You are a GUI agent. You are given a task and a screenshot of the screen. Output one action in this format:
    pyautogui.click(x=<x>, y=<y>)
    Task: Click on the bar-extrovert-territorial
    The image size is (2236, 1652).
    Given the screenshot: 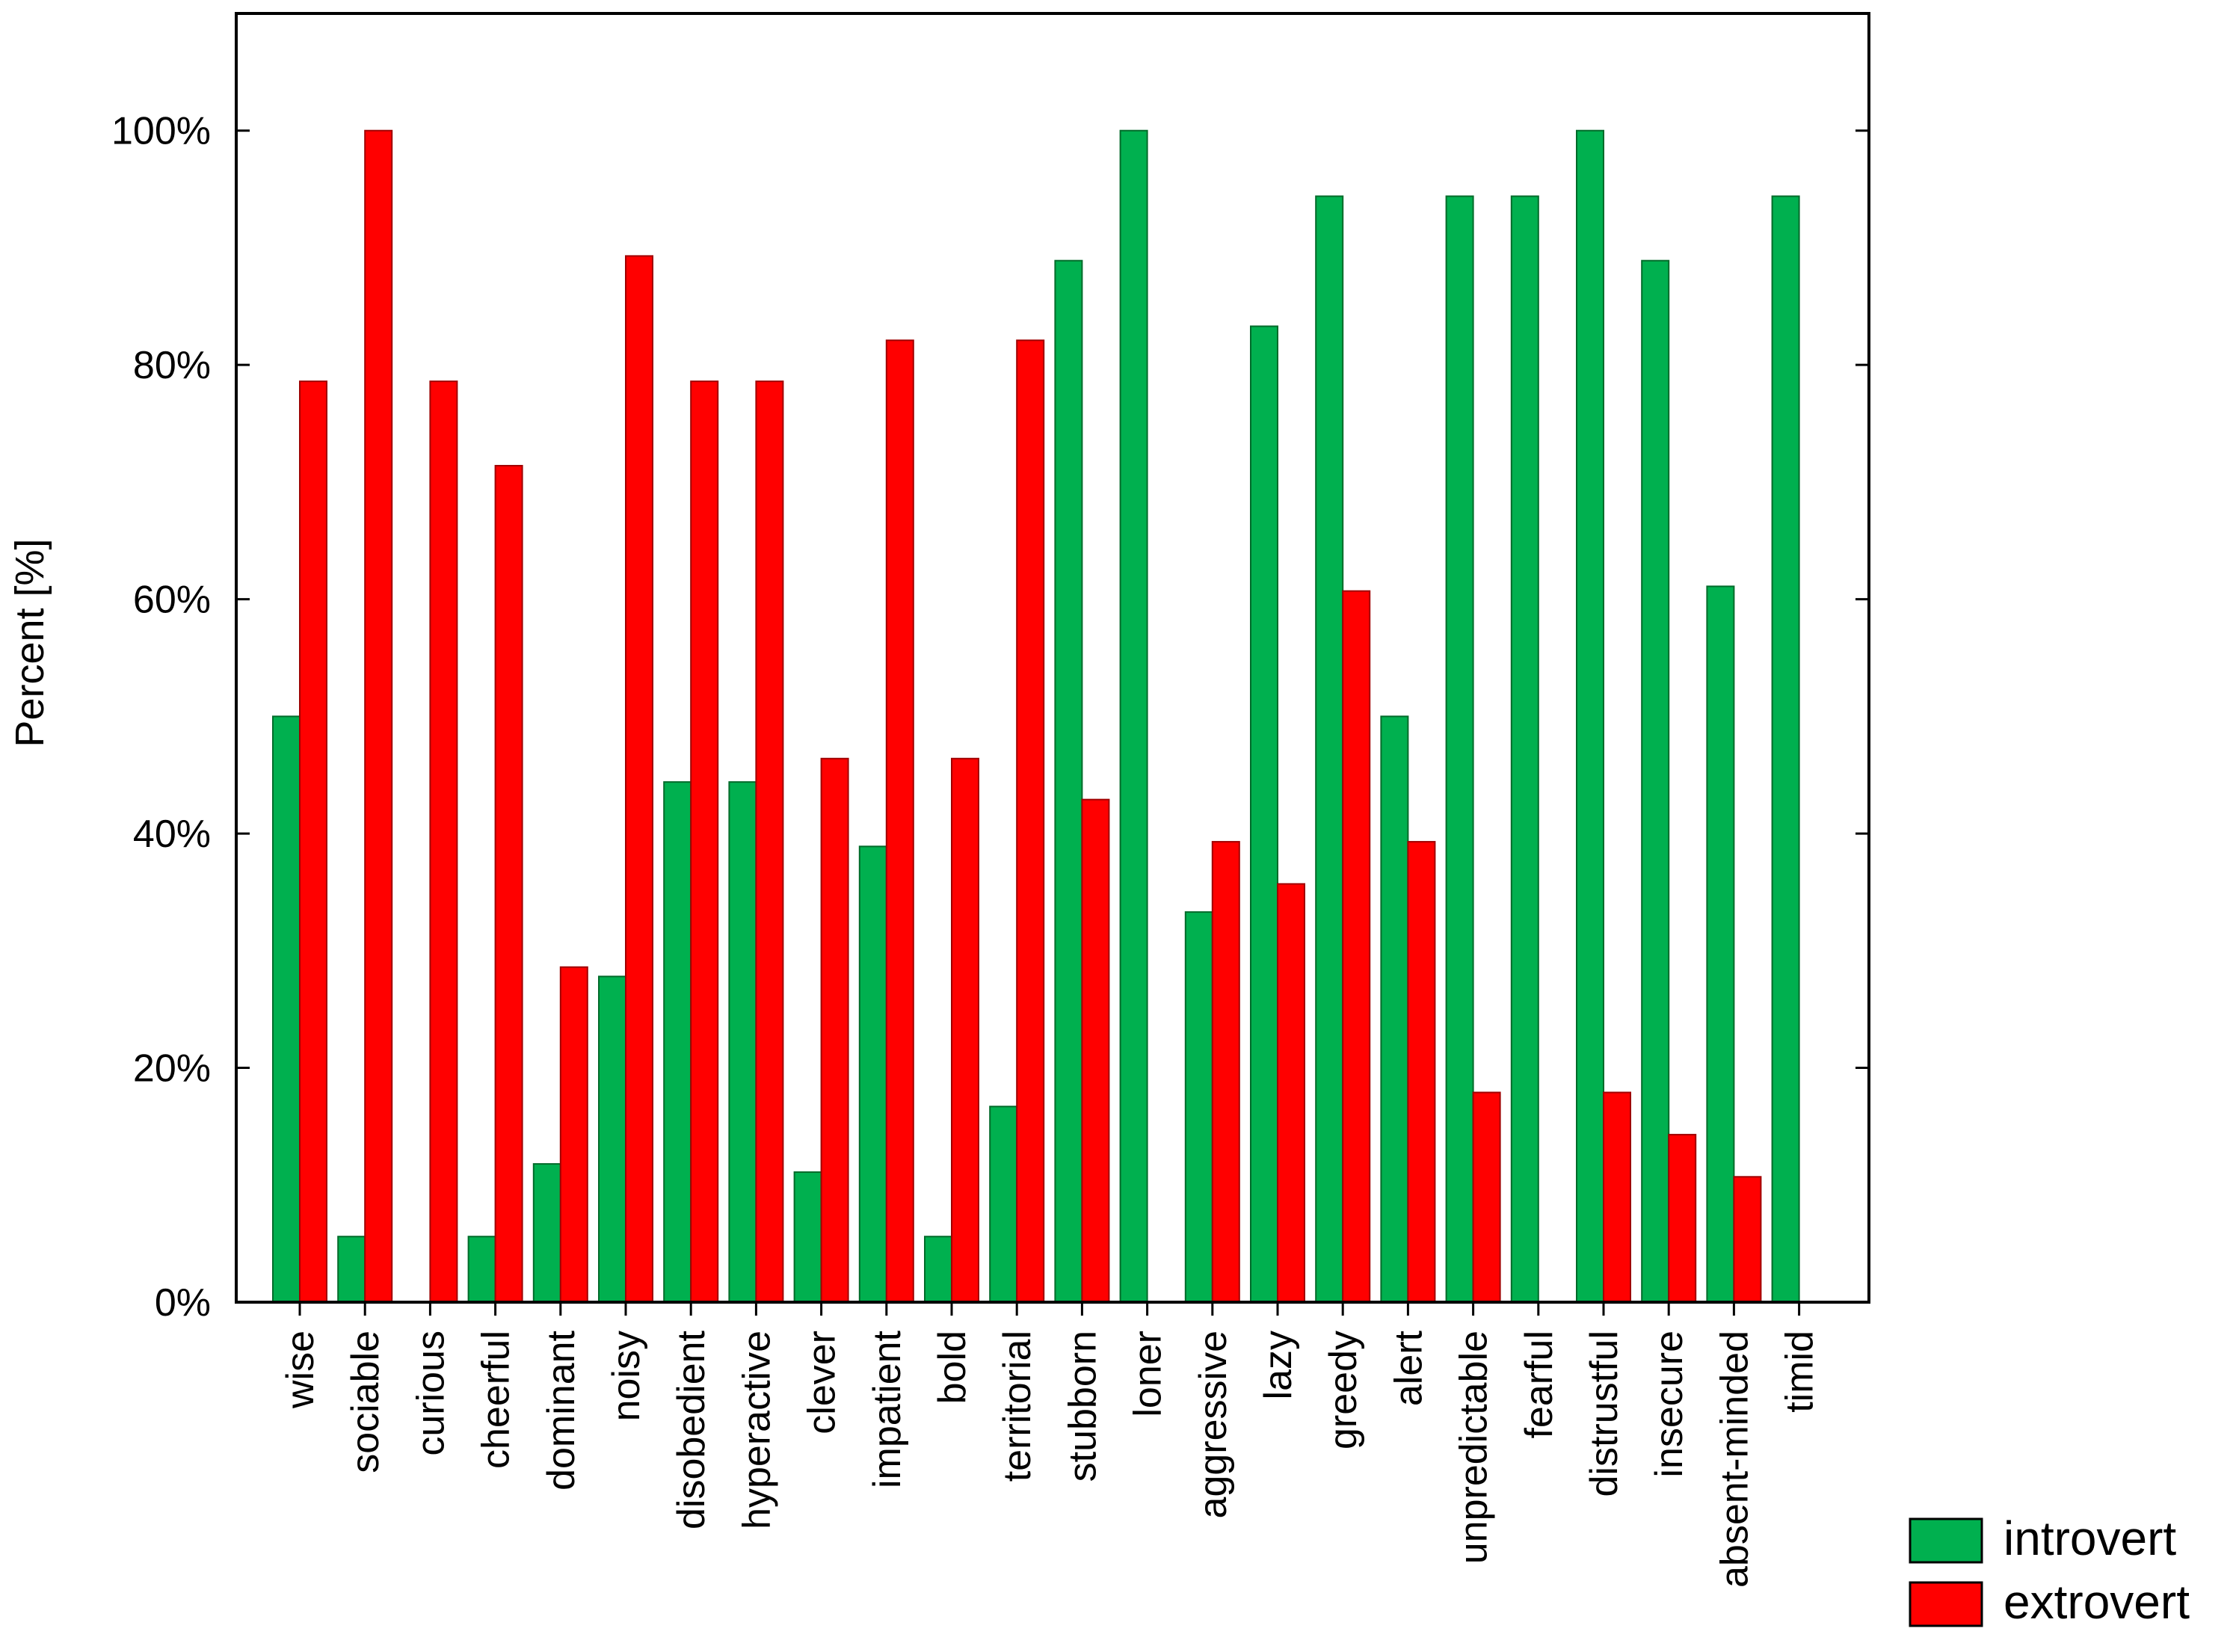 What is the action you would take?
    pyautogui.click(x=1030, y=822)
    